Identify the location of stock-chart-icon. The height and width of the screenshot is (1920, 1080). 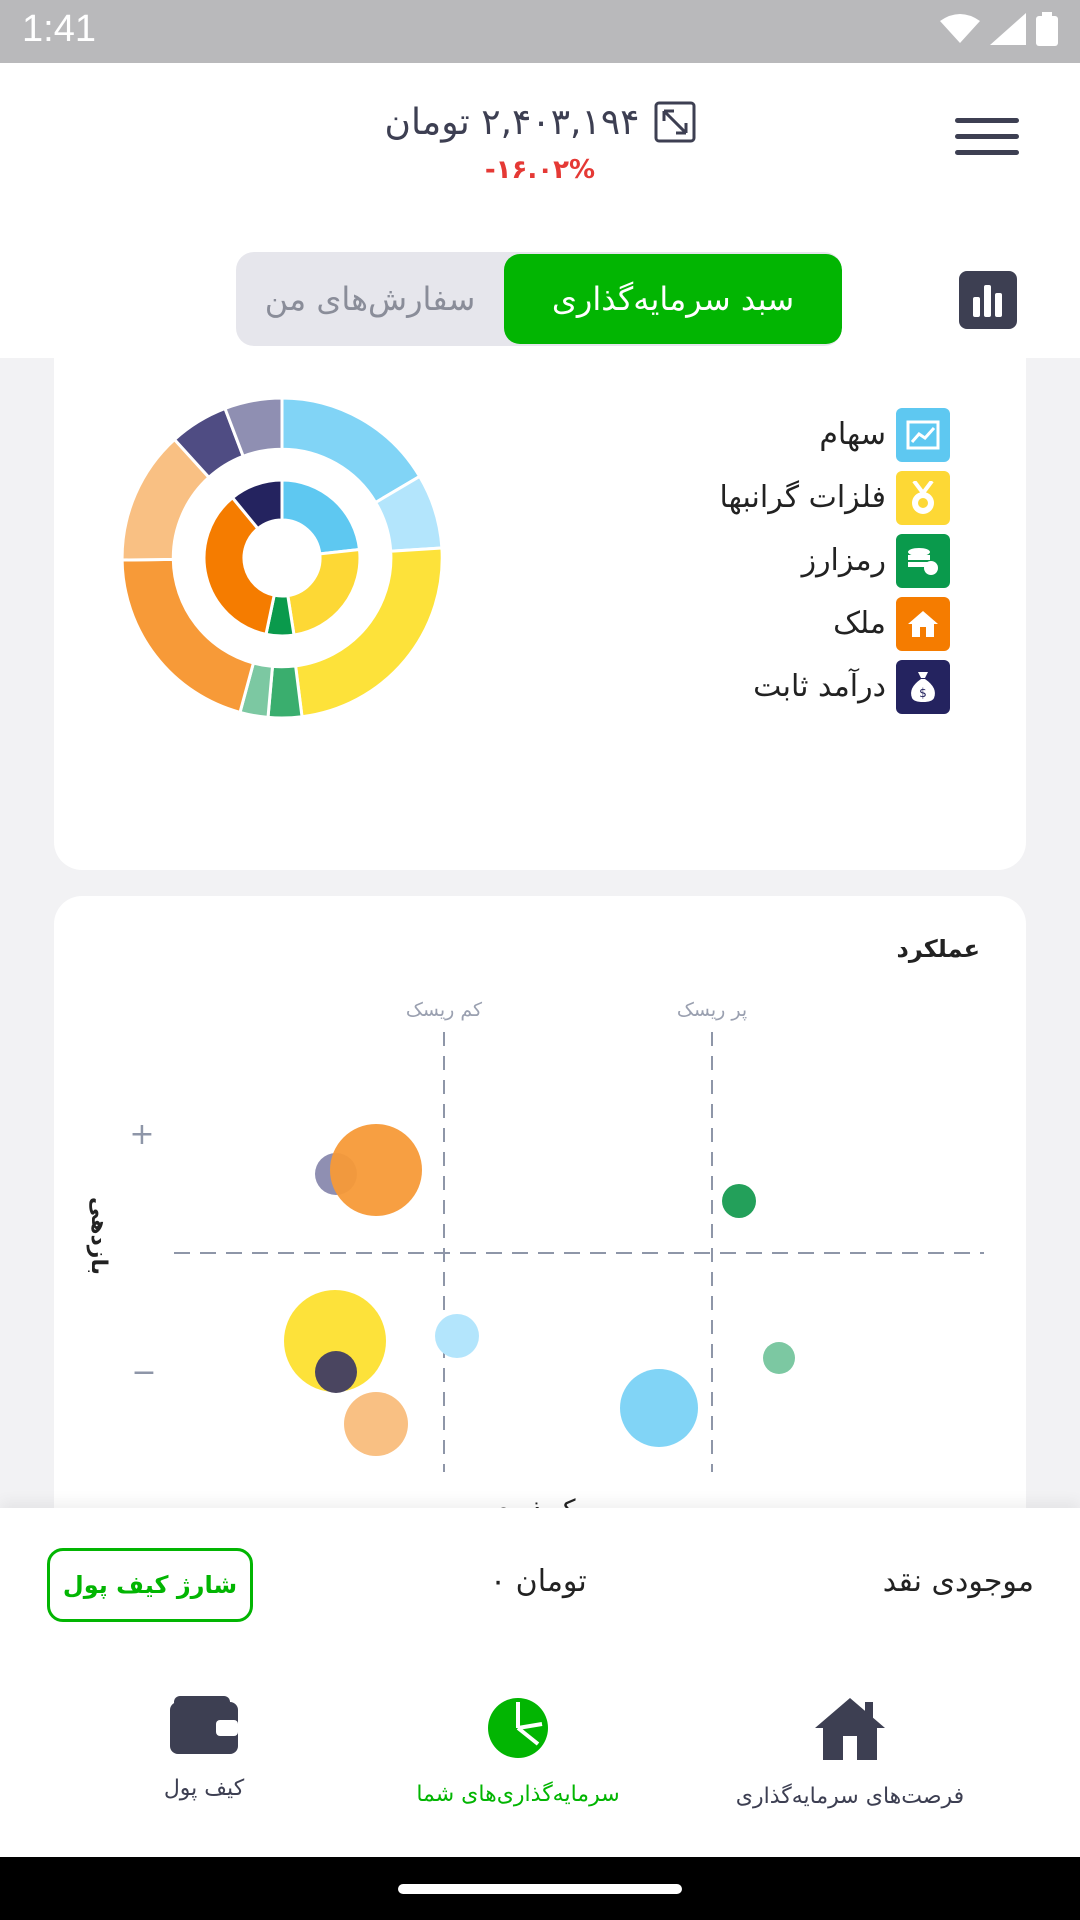
(923, 434).